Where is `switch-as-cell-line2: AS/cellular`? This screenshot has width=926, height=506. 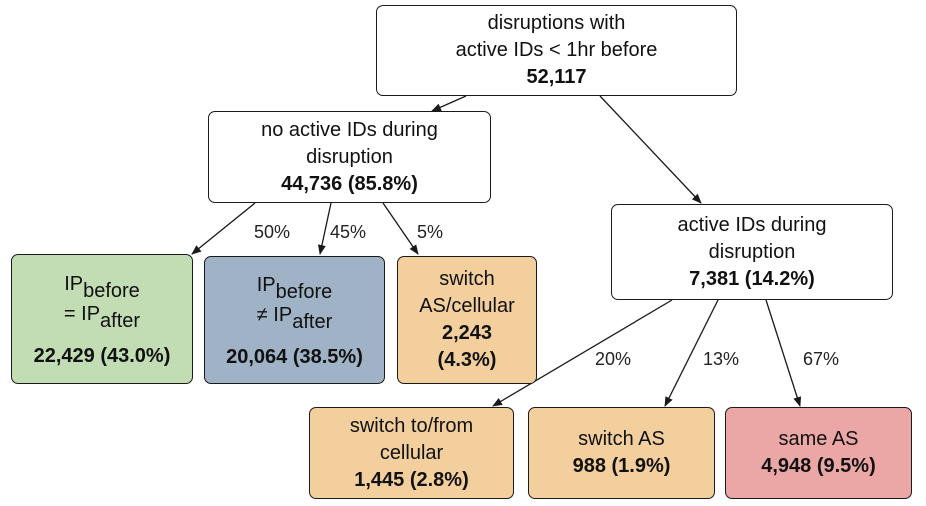 switch-as-cell-line2: AS/cellular is located at coordinates (467, 306).